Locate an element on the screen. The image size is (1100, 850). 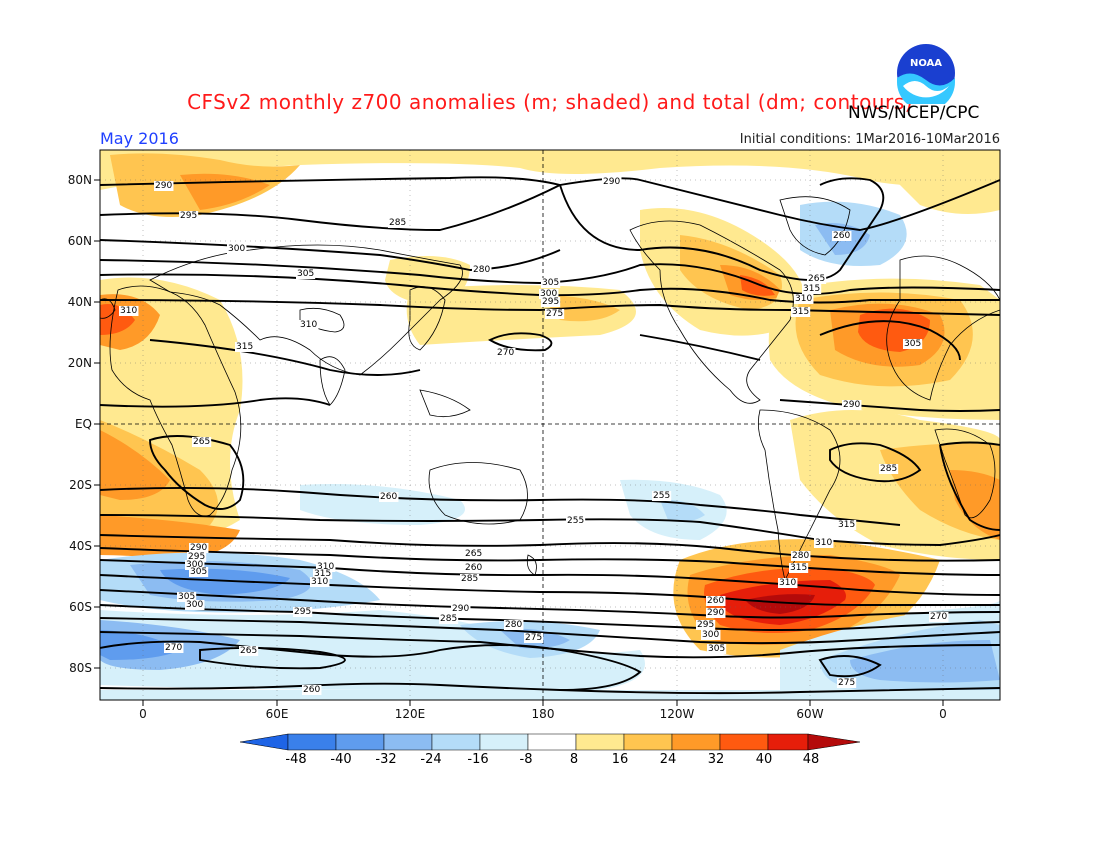
agency-label: NWS/NCEP/CPC is located at coordinates (914, 113).